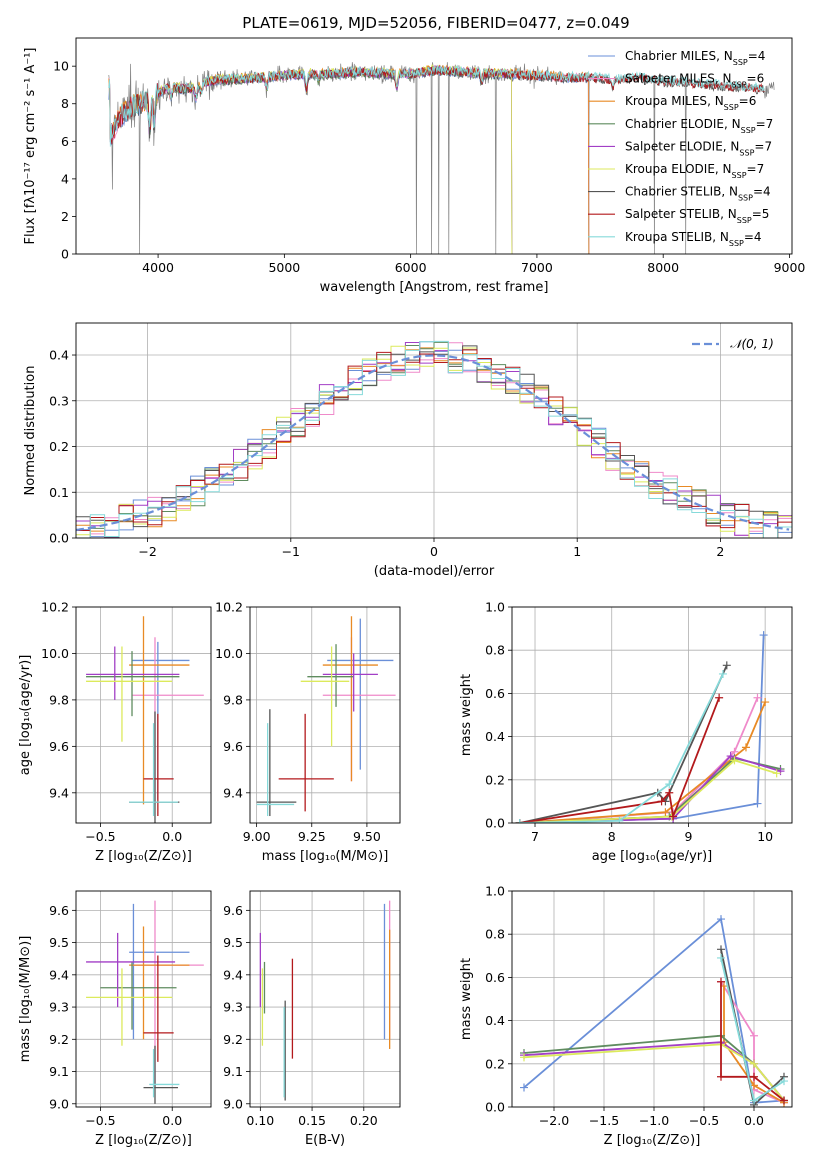 Image resolution: width=819 pixels, height=1170 pixels. I want to click on observed-spectrum, so click(441, 158).